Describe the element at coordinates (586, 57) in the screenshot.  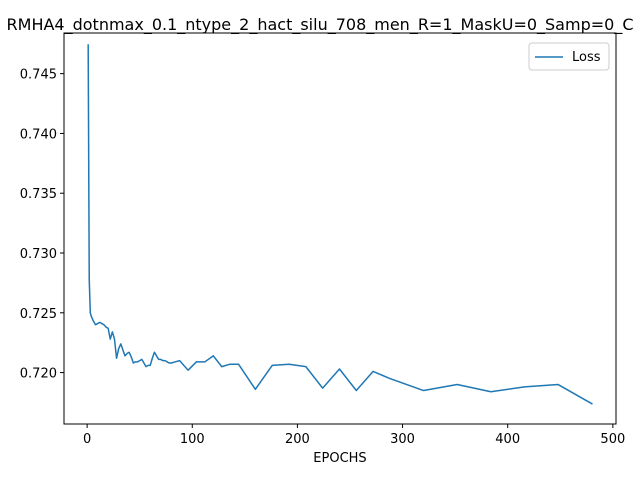
I see `legend-label-loss: Loss` at that location.